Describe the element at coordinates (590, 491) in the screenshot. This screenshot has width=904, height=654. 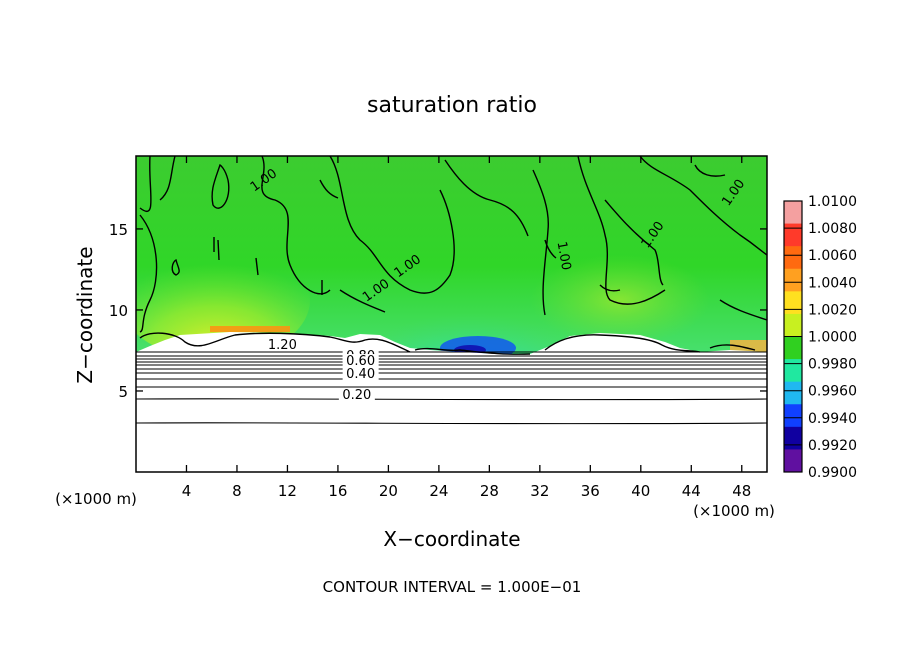
I see `x-tick-label-8: 36` at that location.